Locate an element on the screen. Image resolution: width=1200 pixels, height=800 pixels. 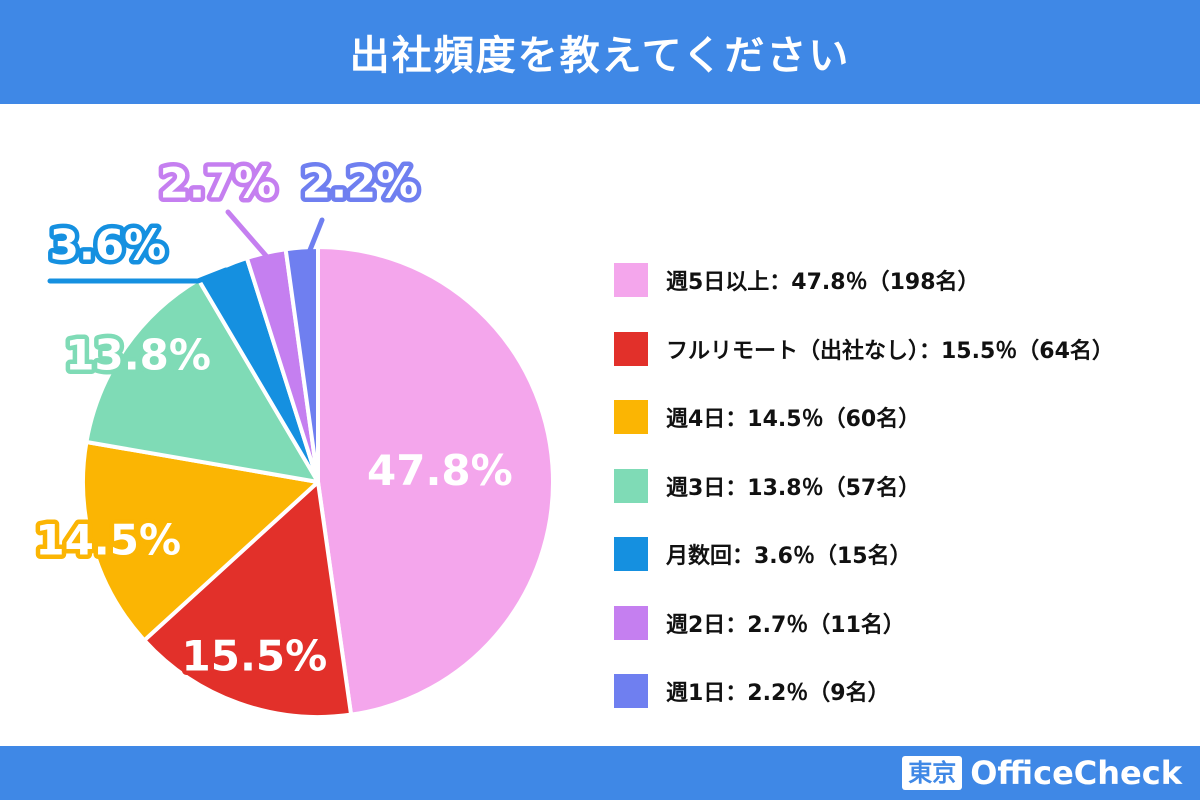
brand-box: 東京 is located at coordinates (932, 773).